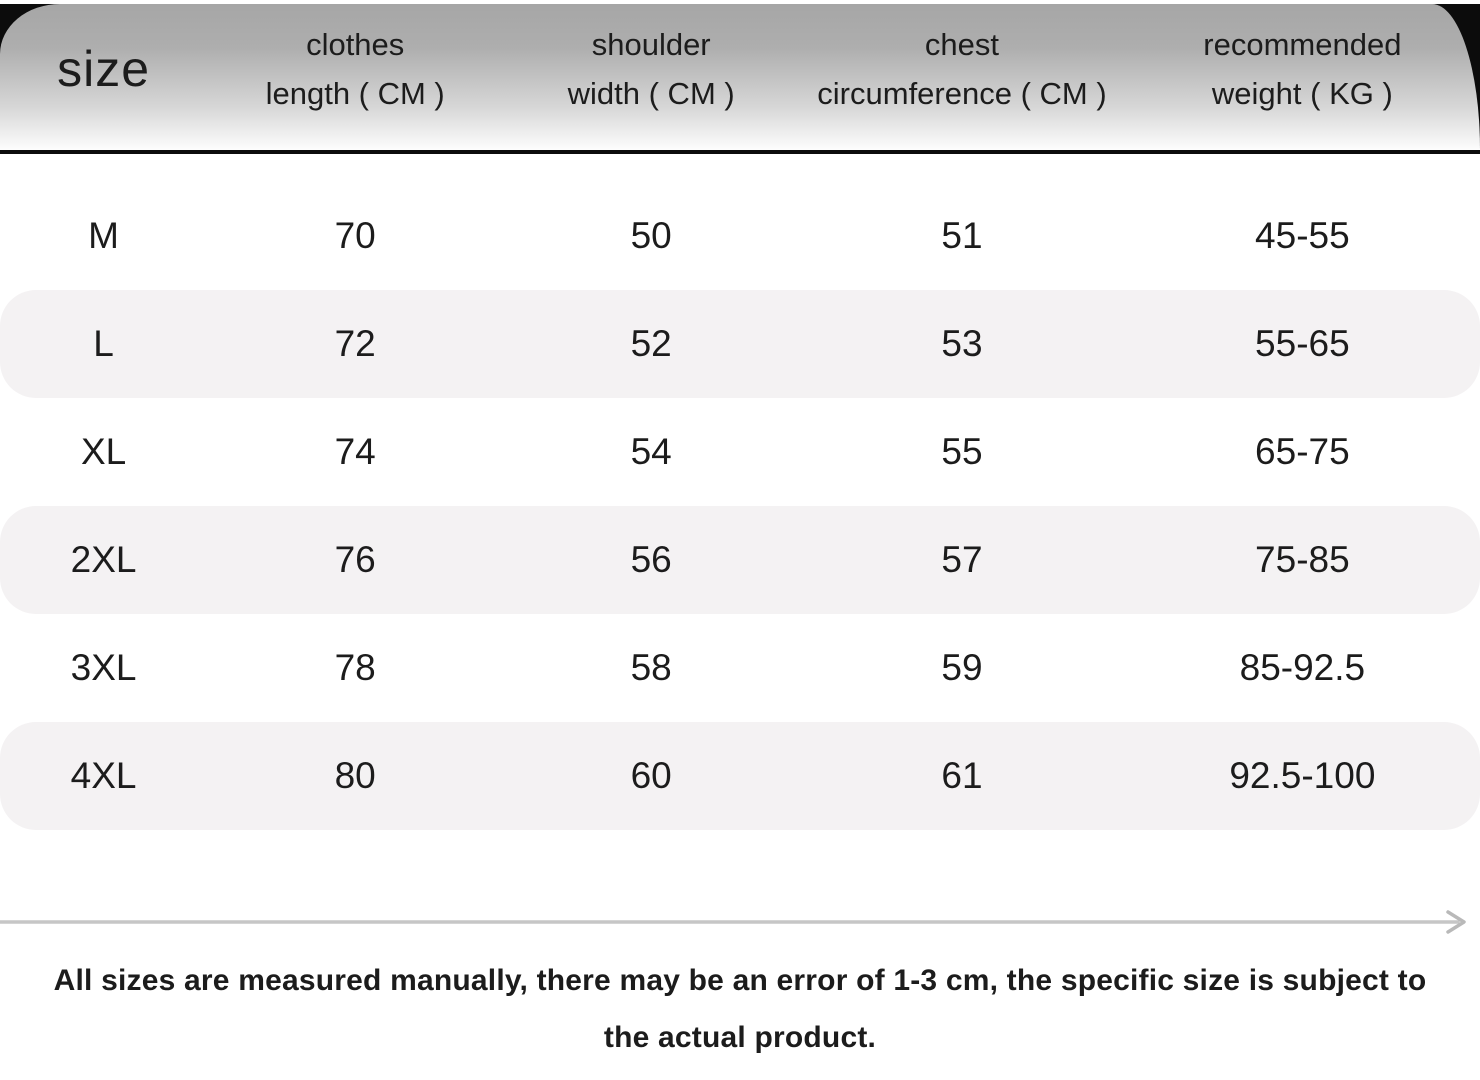 The width and height of the screenshot is (1480, 1080). I want to click on shoulder-width-cell: 54, so click(651, 451).